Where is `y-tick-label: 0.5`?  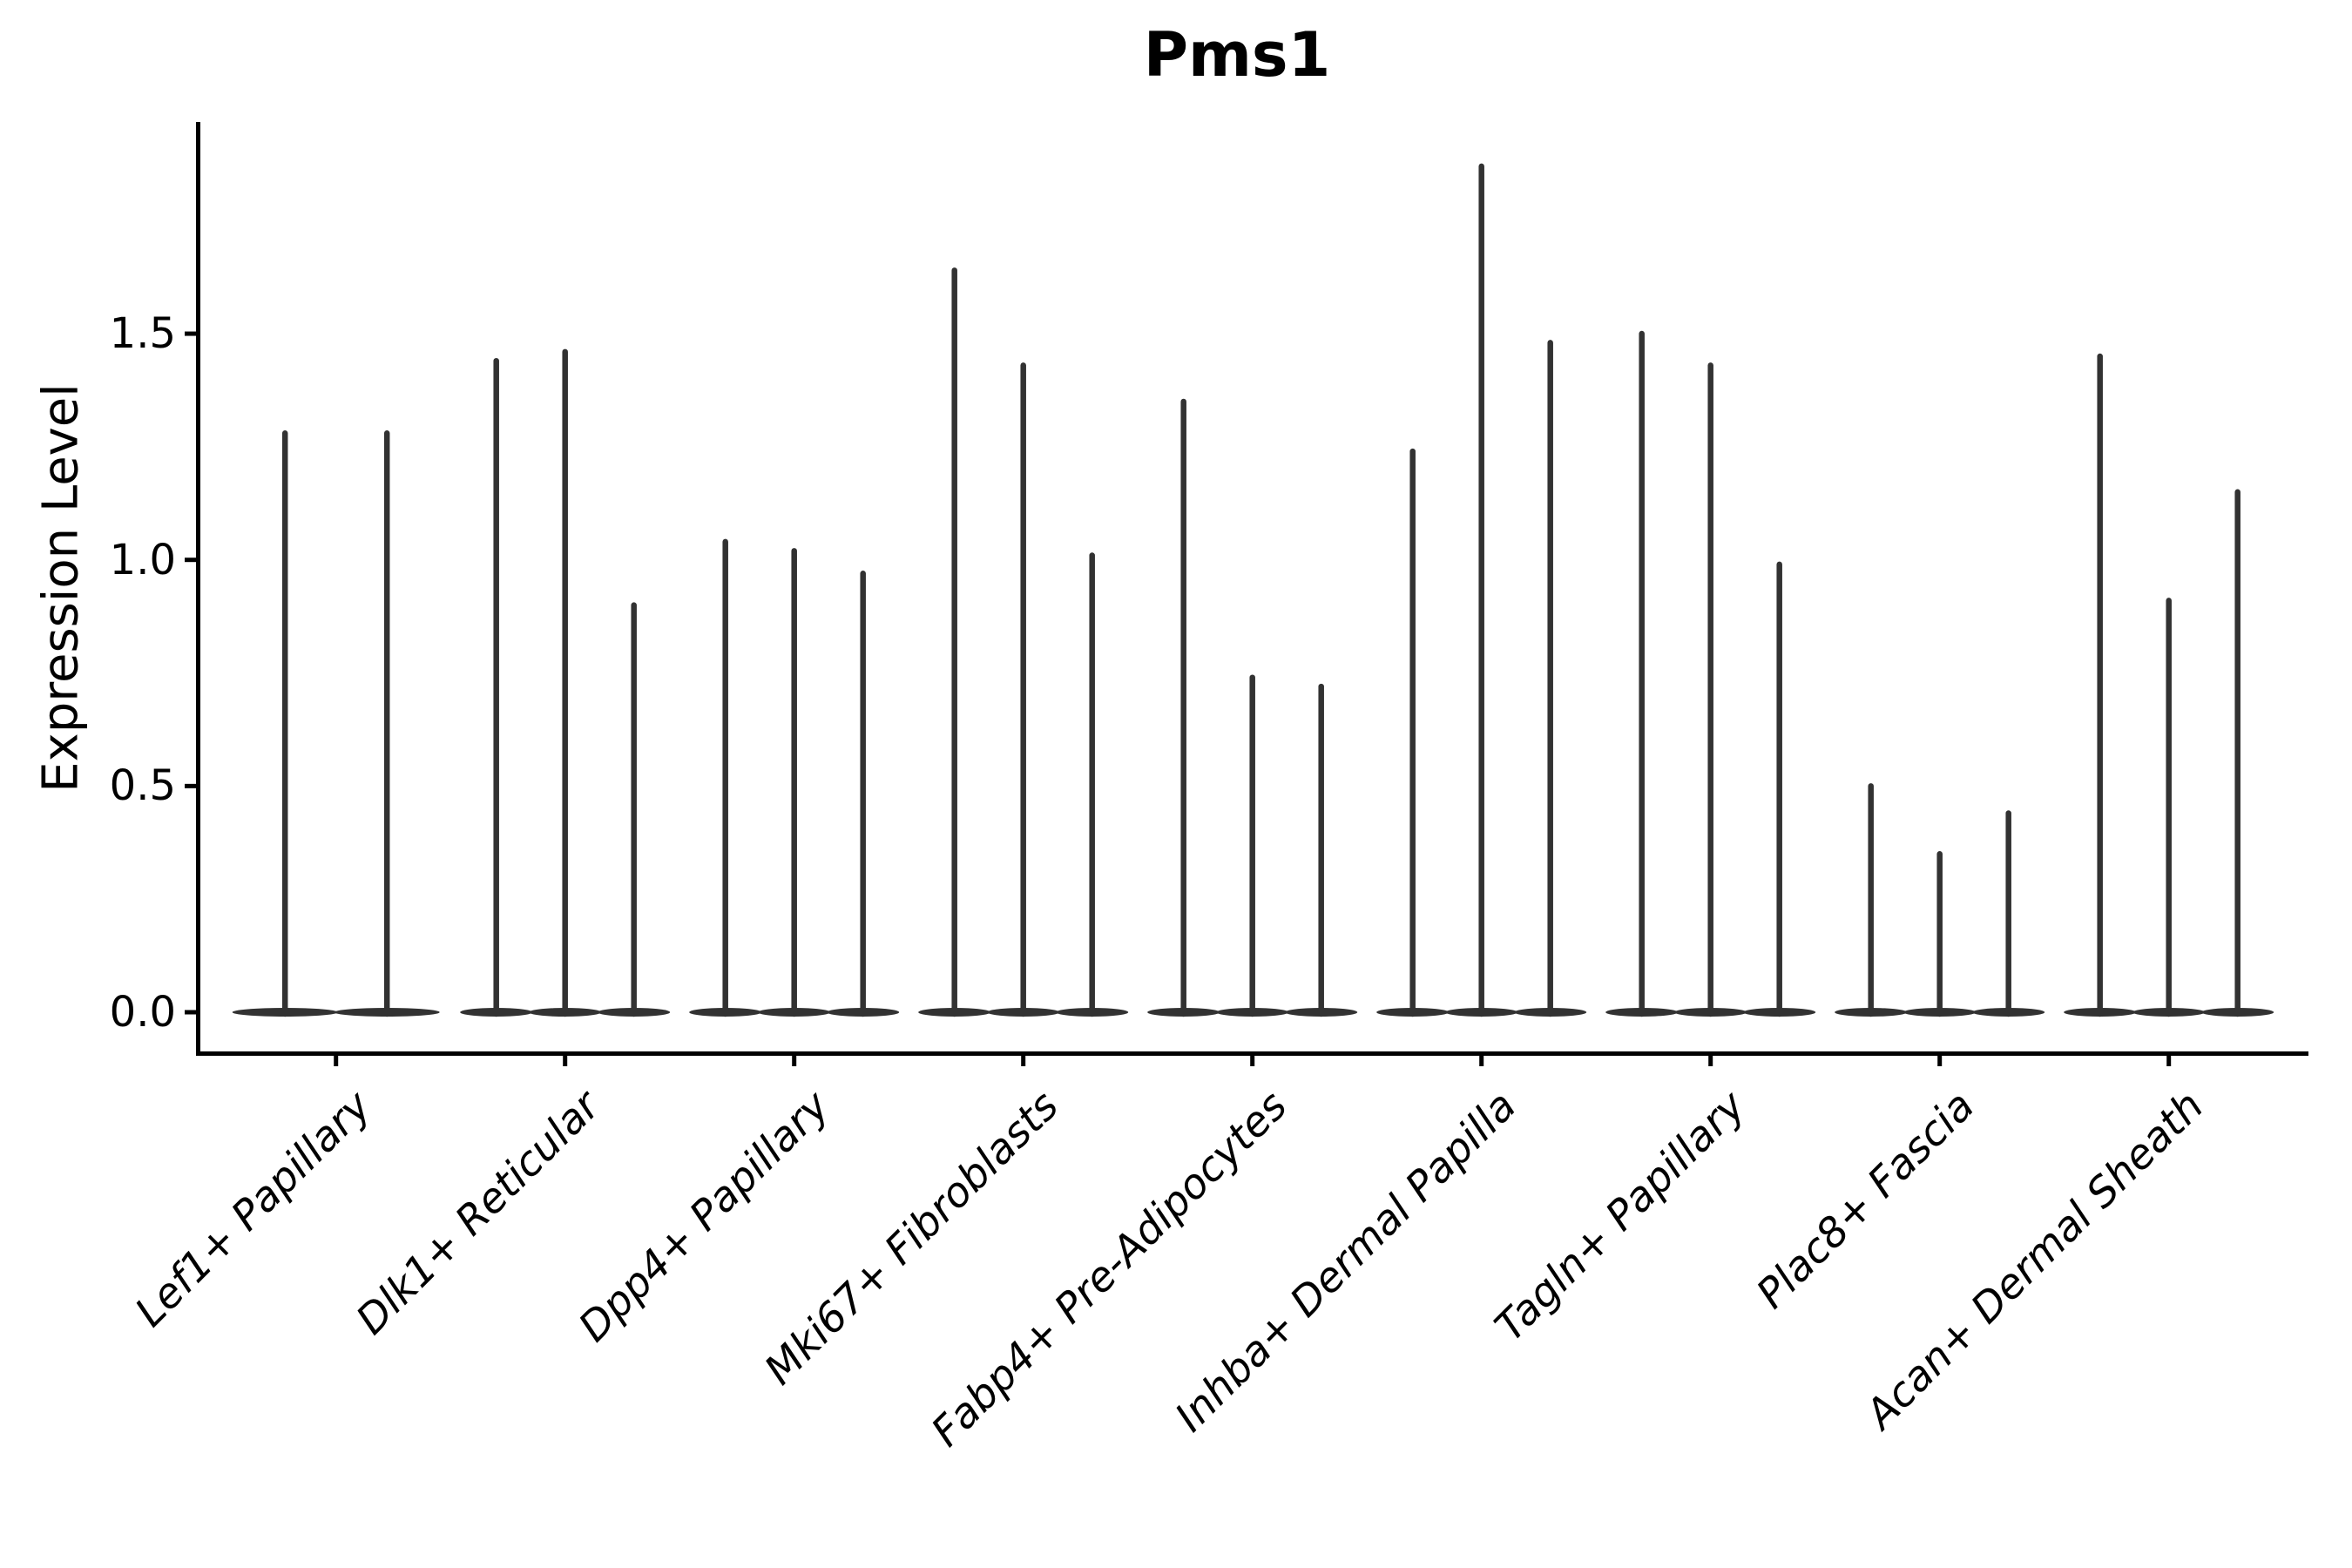 y-tick-label: 0.5 is located at coordinates (142, 786).